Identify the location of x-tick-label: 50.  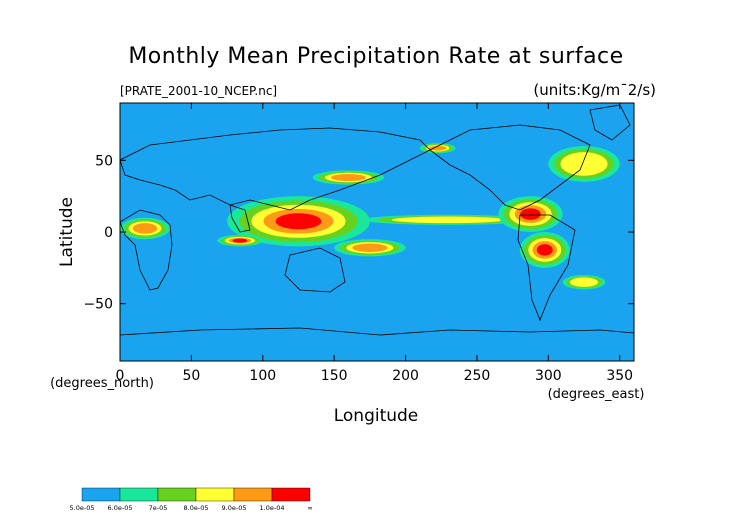
(191, 376).